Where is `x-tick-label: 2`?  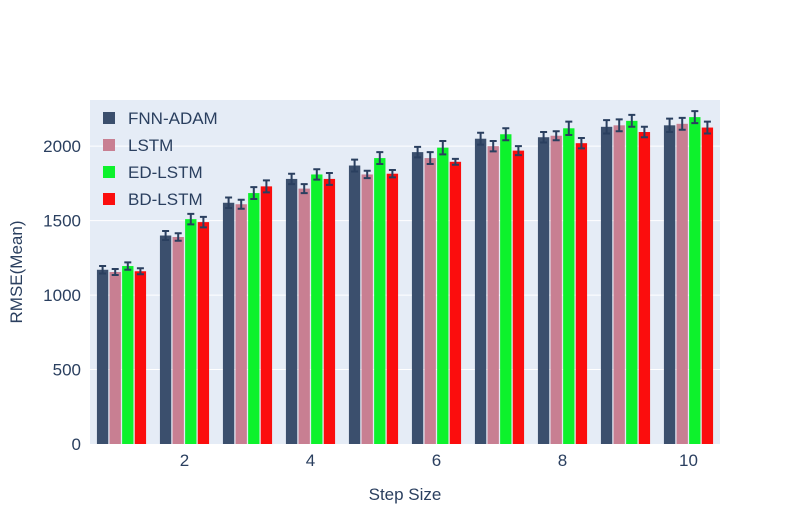
x-tick-label: 2 is located at coordinates (184, 460).